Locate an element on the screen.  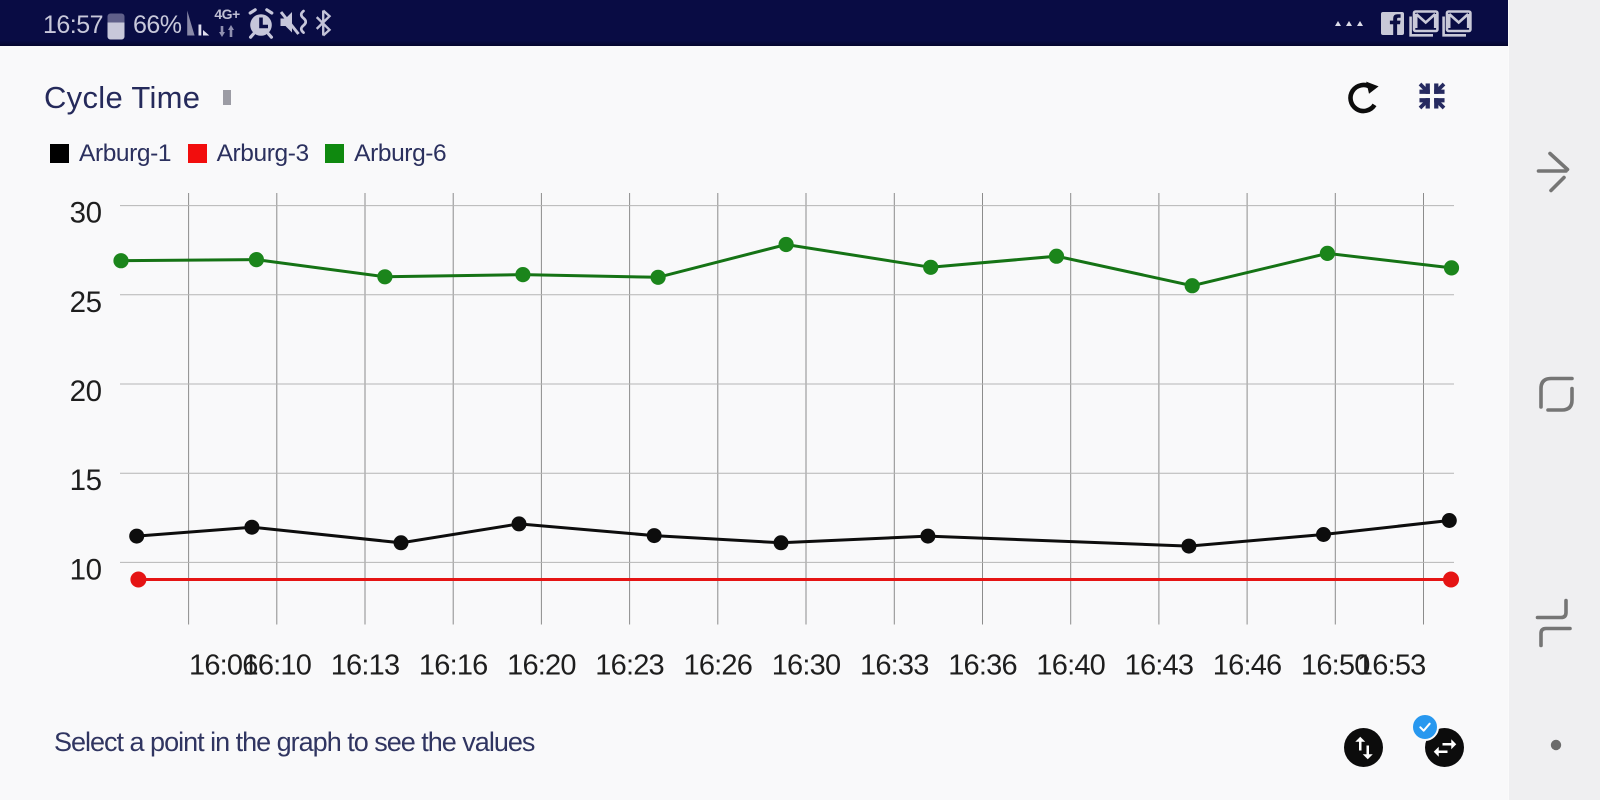
svg-text: 16:13 is located at coordinates (365, 665).